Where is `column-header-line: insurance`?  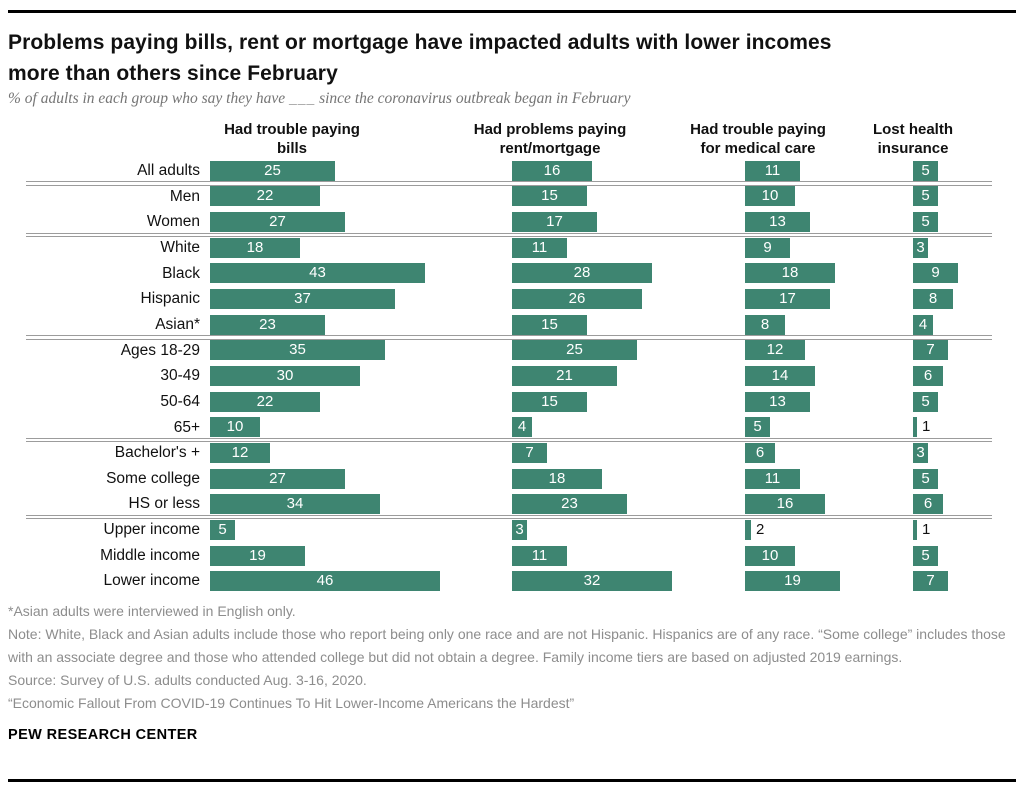
column-header-line: insurance is located at coordinates (913, 148).